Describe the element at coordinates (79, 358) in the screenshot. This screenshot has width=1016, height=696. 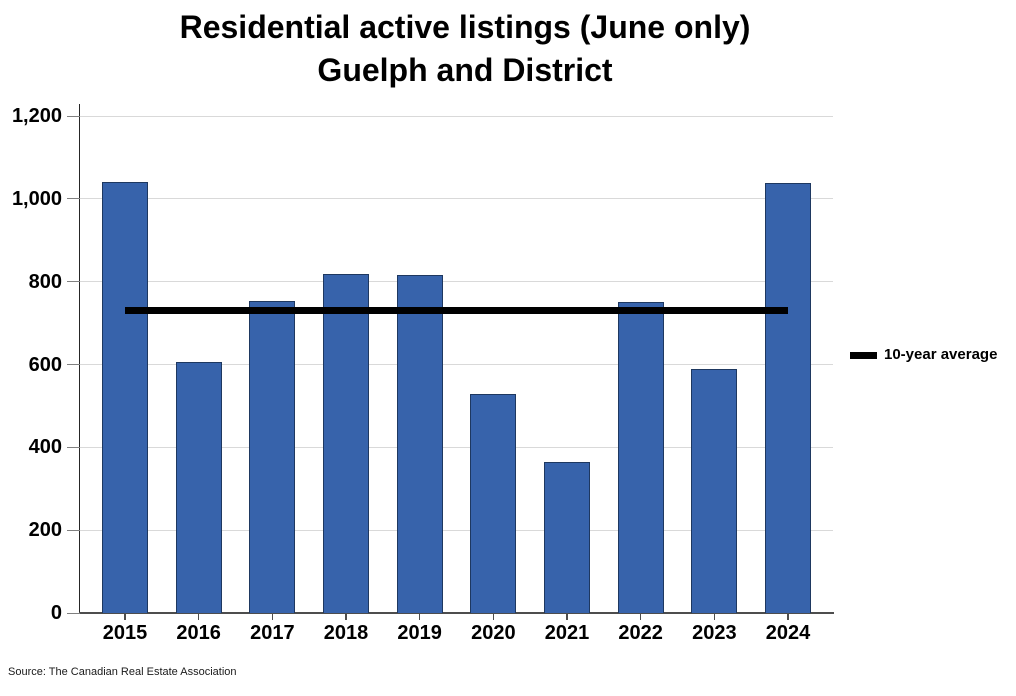
I see `y-axis-line` at that location.